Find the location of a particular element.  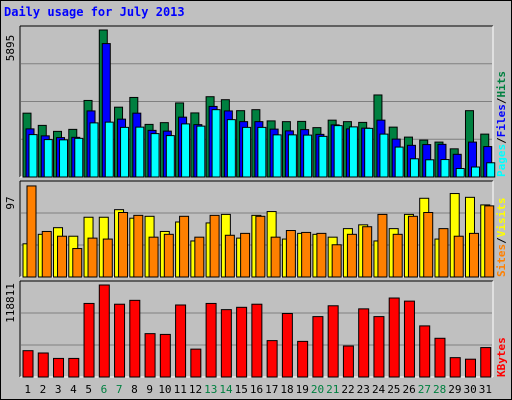

y-max-label-kbytes: 118811 is located at coordinates (10, 303).